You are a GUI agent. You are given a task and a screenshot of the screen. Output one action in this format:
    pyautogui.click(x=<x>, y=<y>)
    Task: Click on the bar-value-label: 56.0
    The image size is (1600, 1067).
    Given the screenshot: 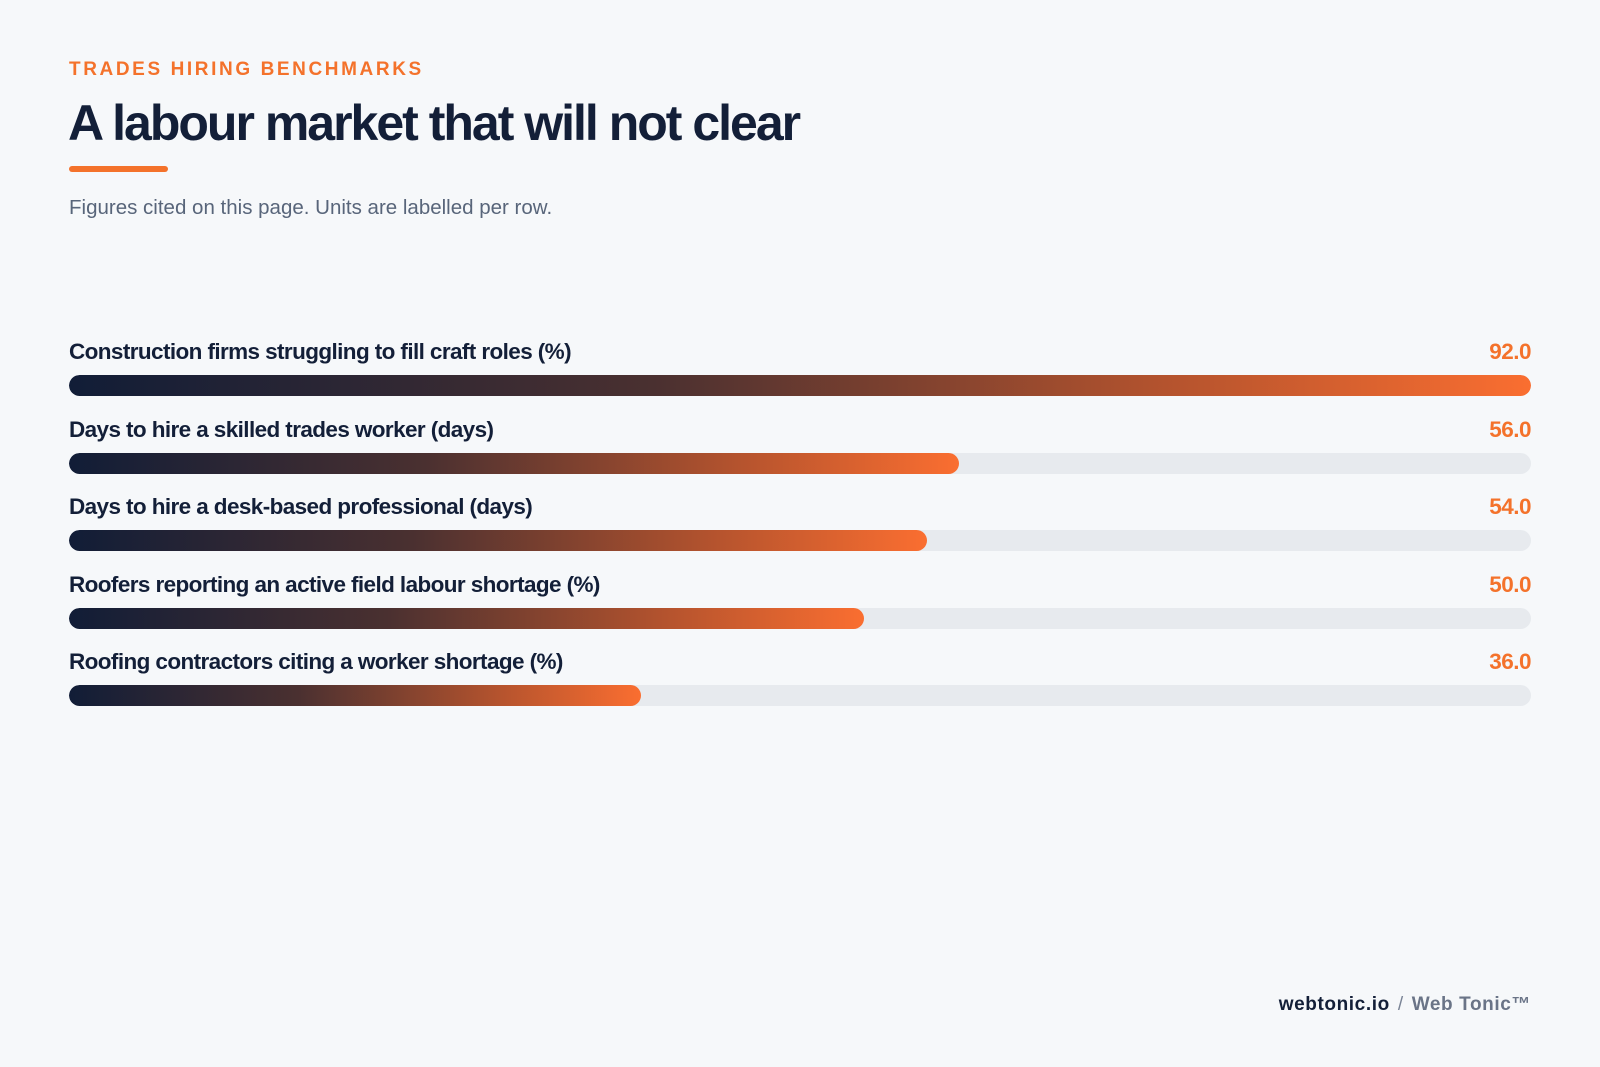 What is the action you would take?
    pyautogui.click(x=1510, y=429)
    